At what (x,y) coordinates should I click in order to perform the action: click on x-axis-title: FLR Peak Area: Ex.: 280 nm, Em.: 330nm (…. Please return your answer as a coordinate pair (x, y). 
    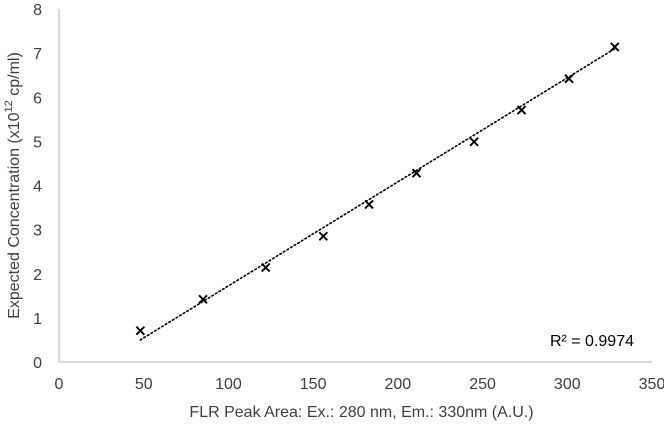
    Looking at the image, I should click on (361, 412).